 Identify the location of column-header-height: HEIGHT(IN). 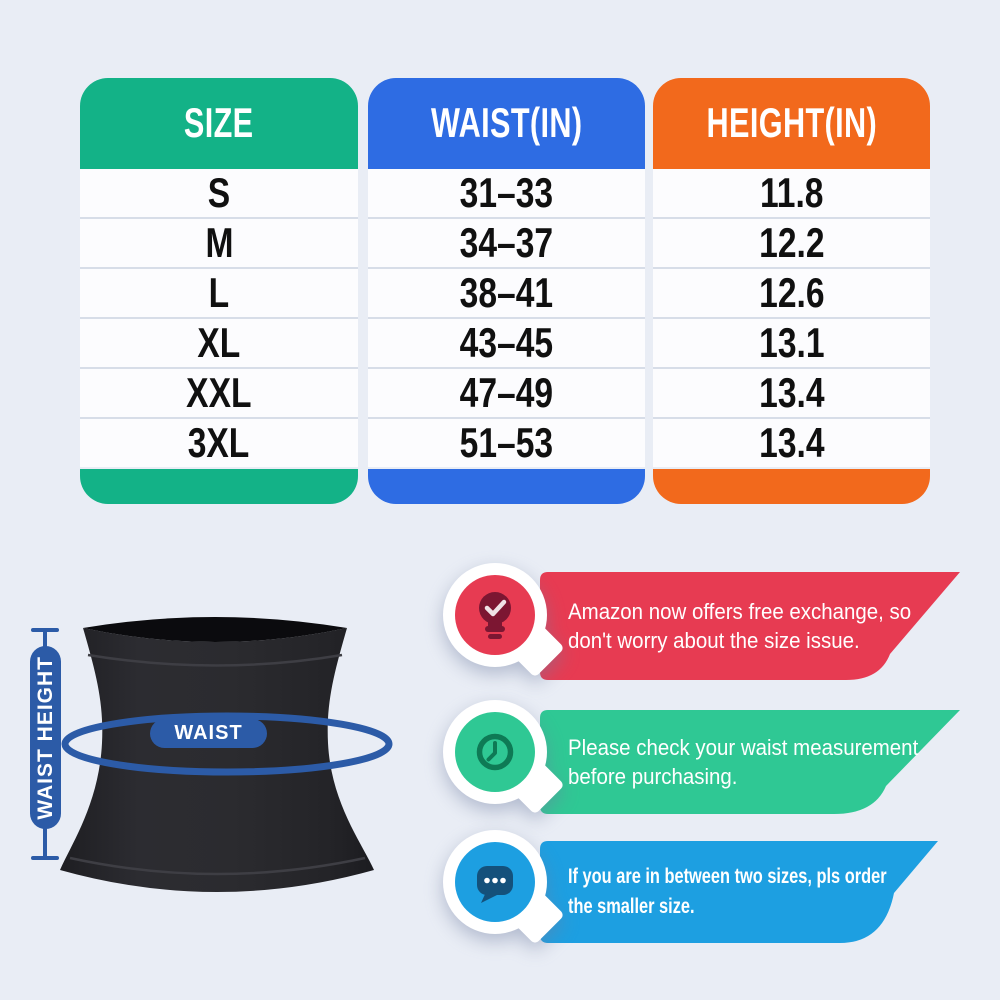
(791, 123).